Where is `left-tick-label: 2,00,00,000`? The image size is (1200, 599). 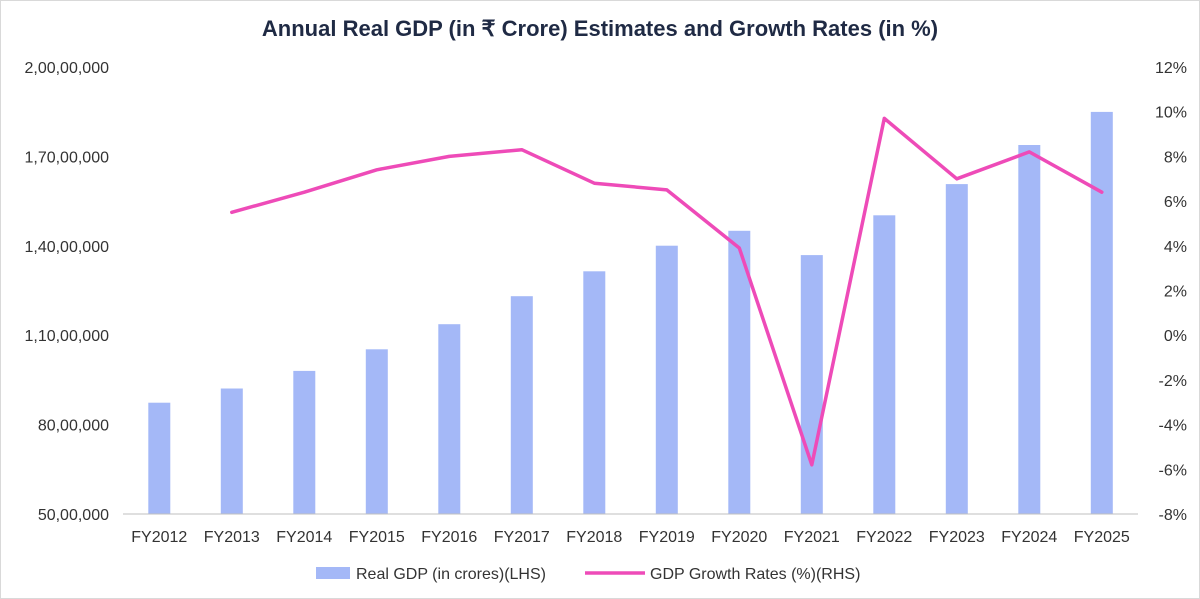 left-tick-label: 2,00,00,000 is located at coordinates (66, 68).